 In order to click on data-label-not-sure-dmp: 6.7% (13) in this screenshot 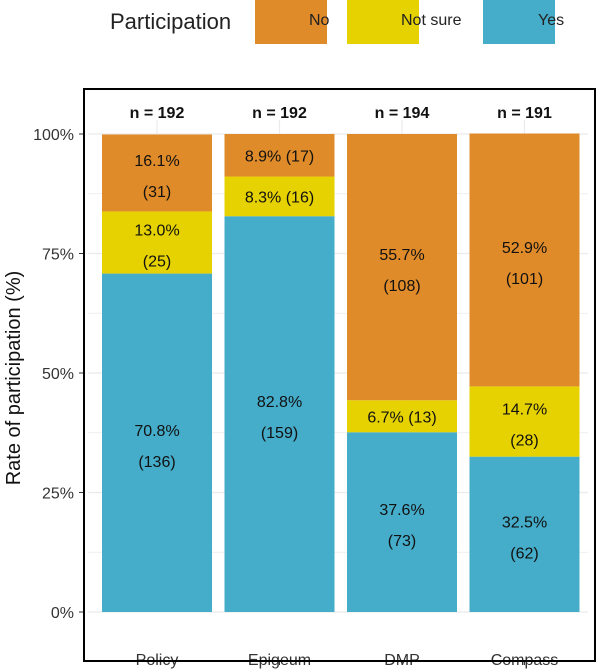, I will do `click(401, 417)`.